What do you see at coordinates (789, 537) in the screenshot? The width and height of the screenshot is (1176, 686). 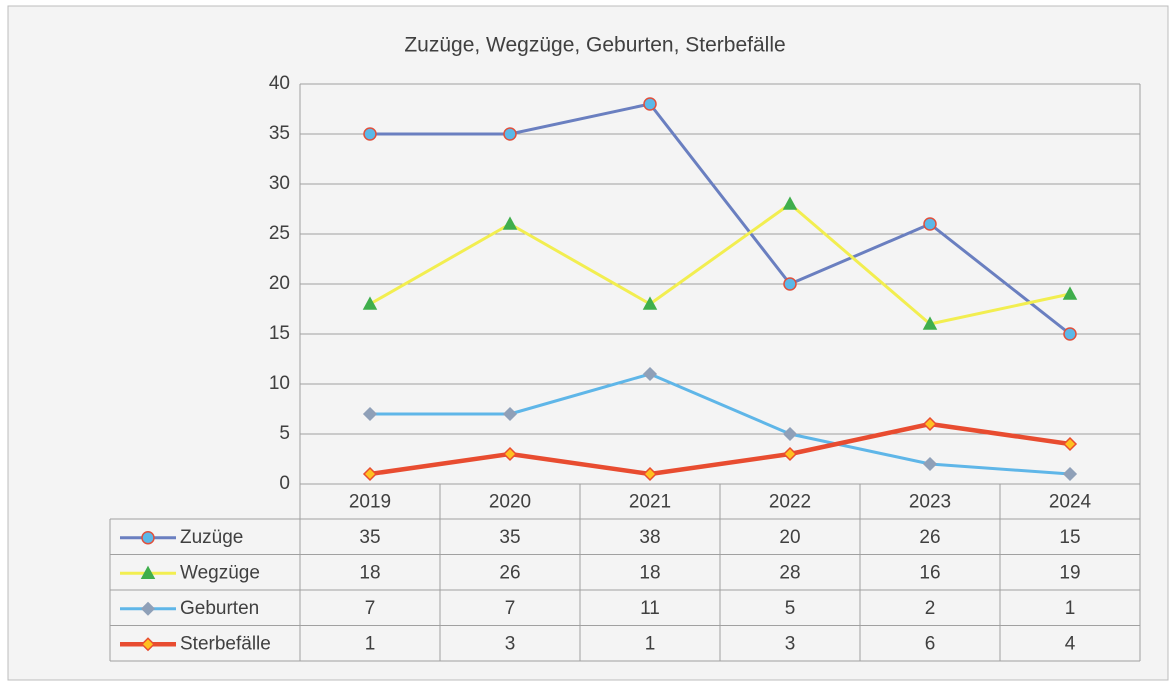 I see `table-value: 20` at bounding box center [789, 537].